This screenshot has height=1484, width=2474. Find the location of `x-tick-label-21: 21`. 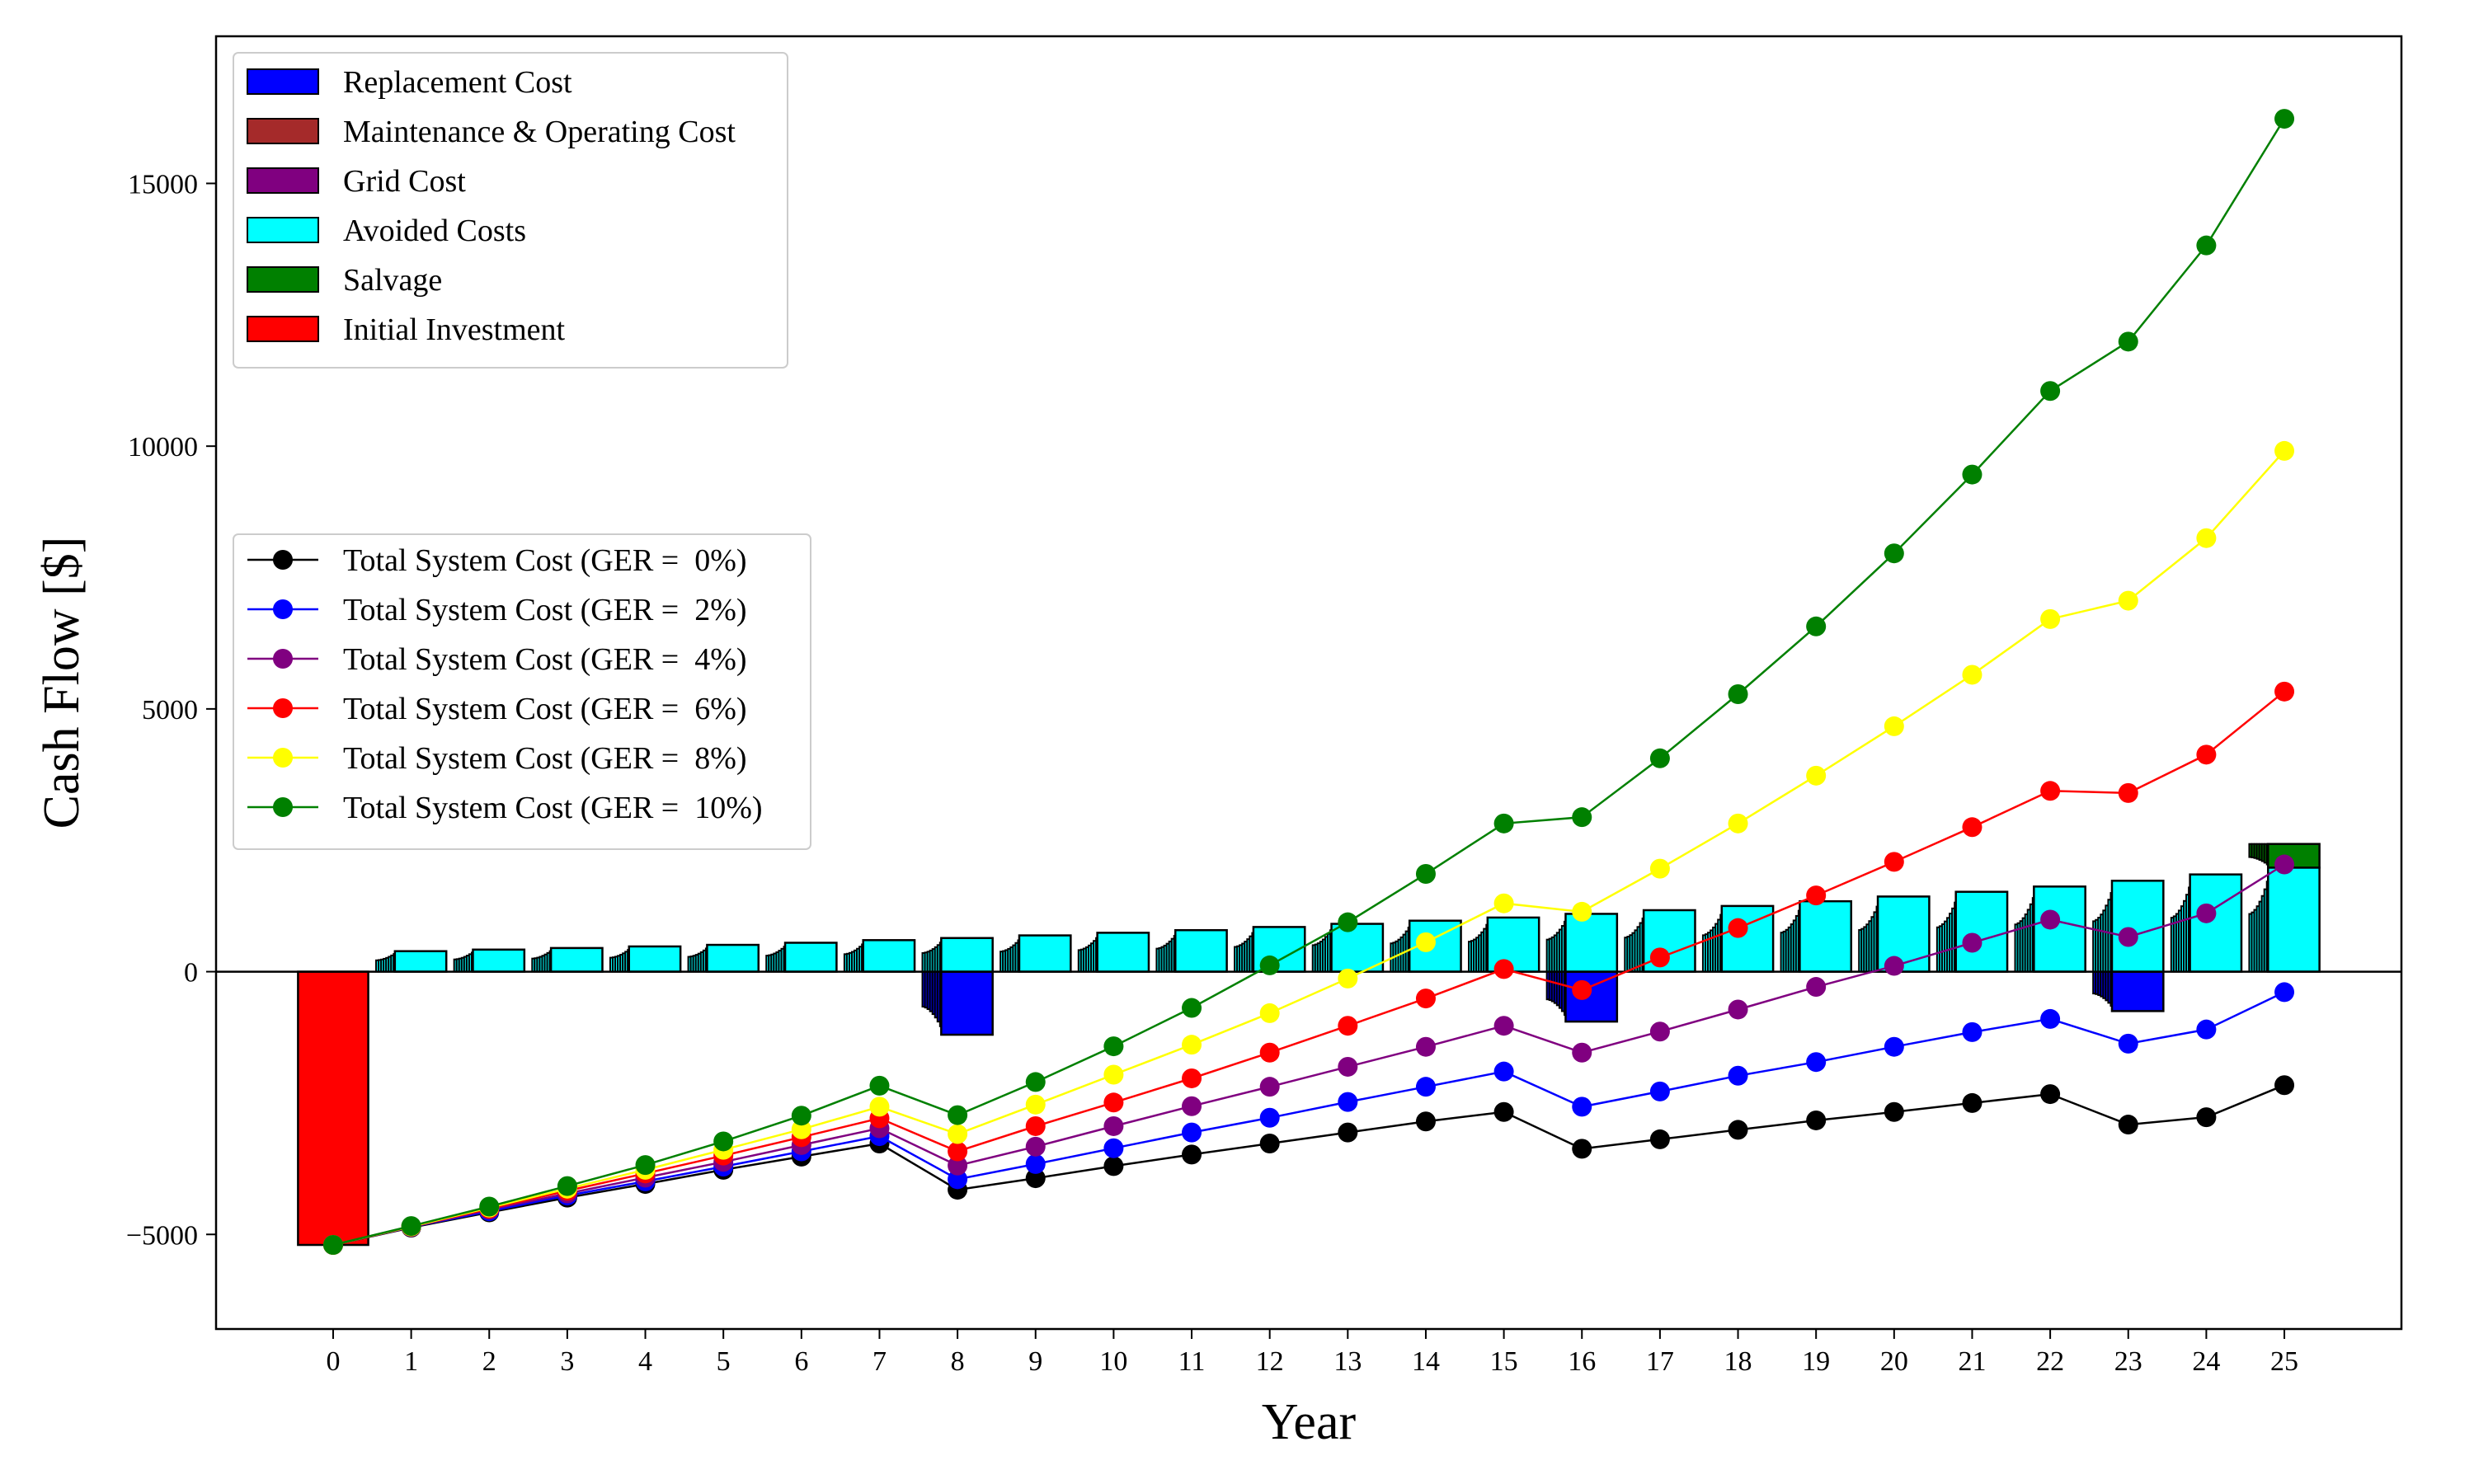

x-tick-label-21: 21 is located at coordinates (1972, 1361).